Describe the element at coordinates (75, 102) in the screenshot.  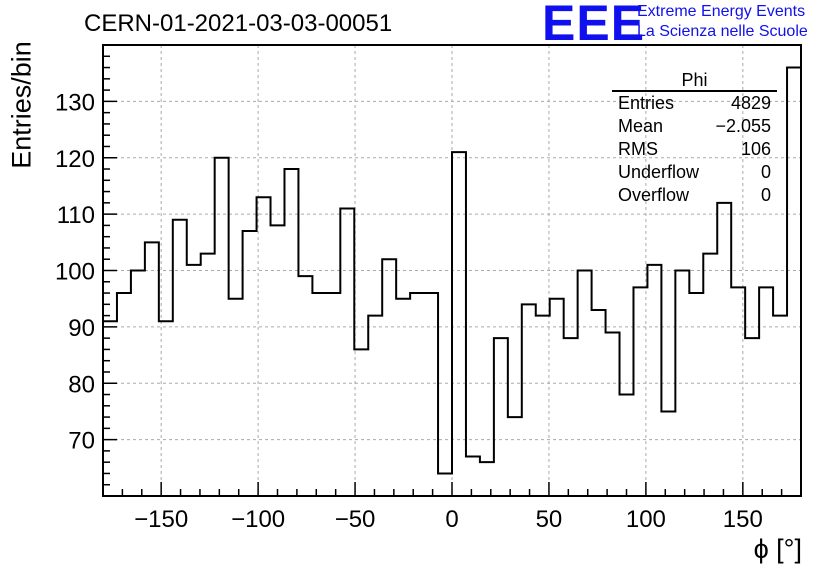
I see `y-tick-label: 130` at that location.